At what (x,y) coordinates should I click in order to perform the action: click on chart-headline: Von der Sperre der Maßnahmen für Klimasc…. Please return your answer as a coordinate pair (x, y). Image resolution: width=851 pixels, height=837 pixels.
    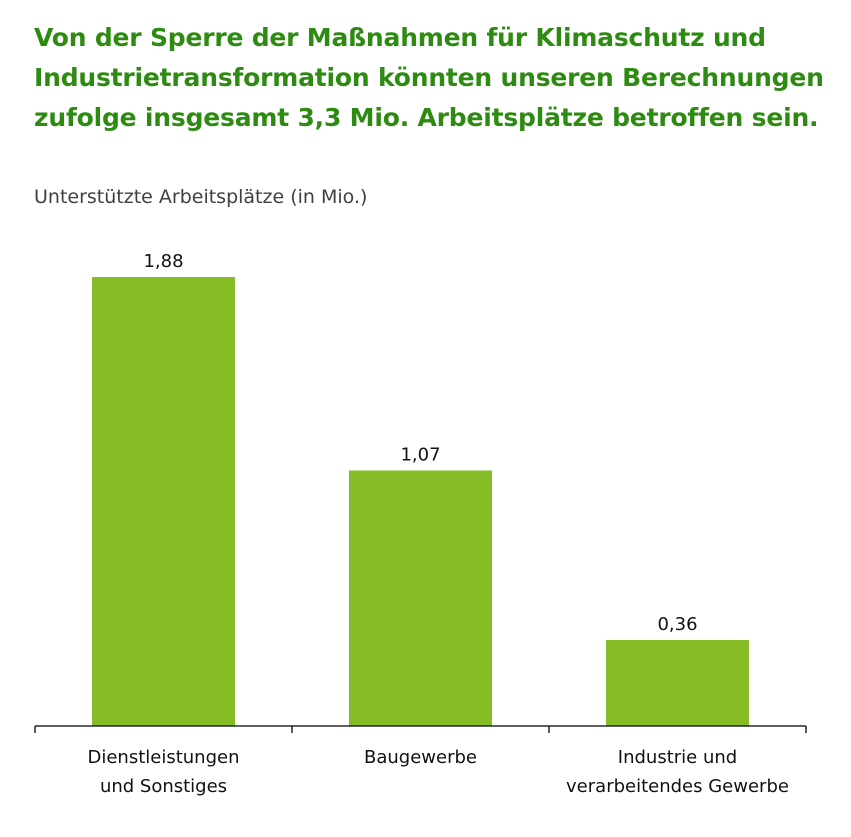
    Looking at the image, I should click on (429, 77).